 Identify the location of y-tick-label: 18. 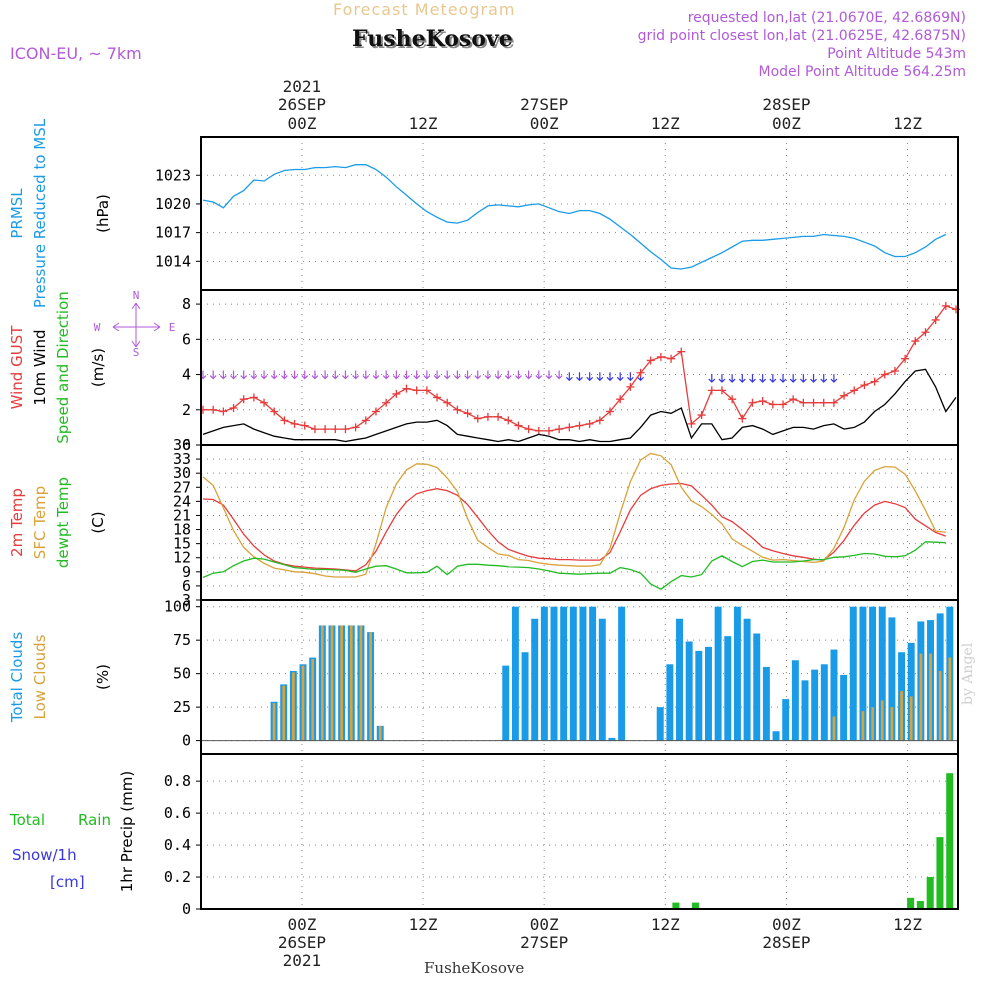
(182, 530).